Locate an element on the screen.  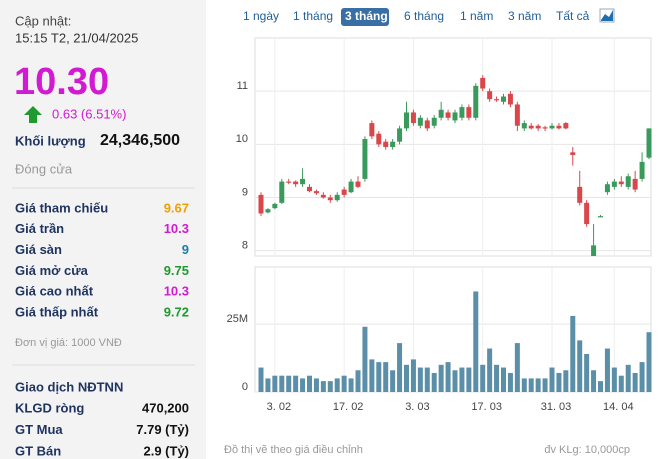
x-tick-label: 17. 02 is located at coordinates (348, 407).